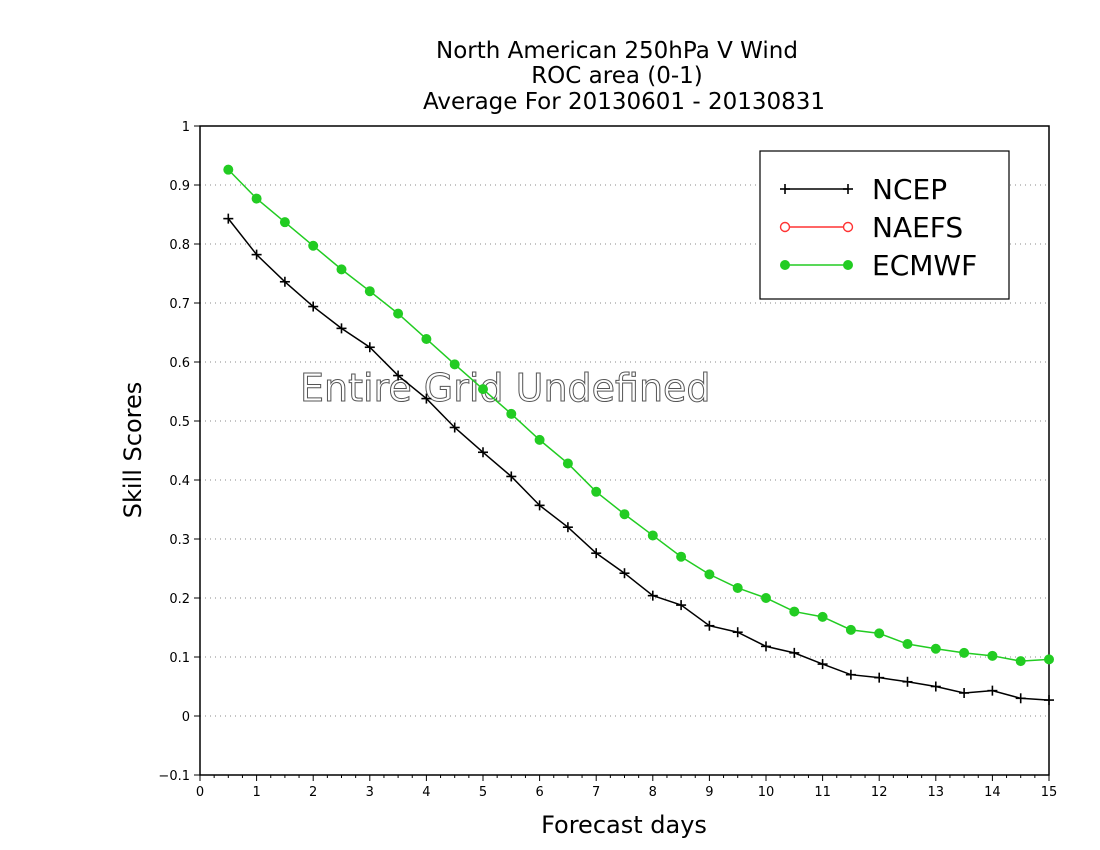  What do you see at coordinates (822, 792) in the screenshot?
I see `x-tick-label: 11` at bounding box center [822, 792].